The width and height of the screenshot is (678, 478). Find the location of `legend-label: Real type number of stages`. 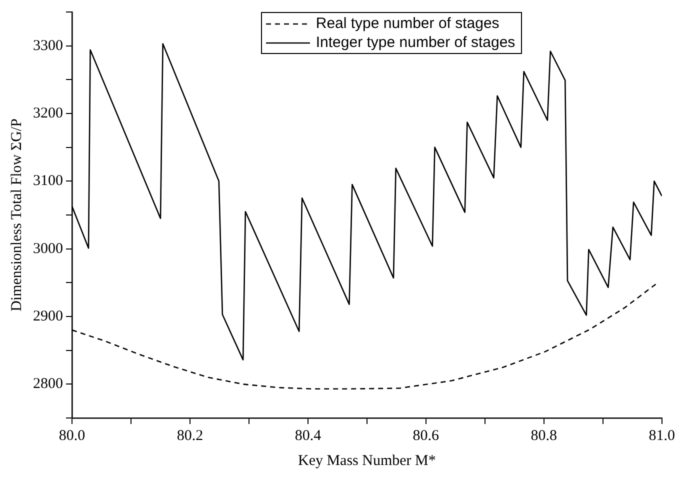

legend-label: Real type number of stages is located at coordinates (408, 23).